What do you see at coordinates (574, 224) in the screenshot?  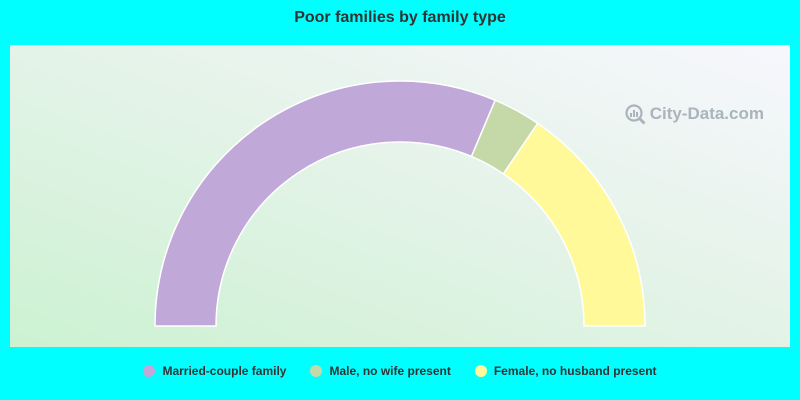 I see `slice-female-no-husband-present` at bounding box center [574, 224].